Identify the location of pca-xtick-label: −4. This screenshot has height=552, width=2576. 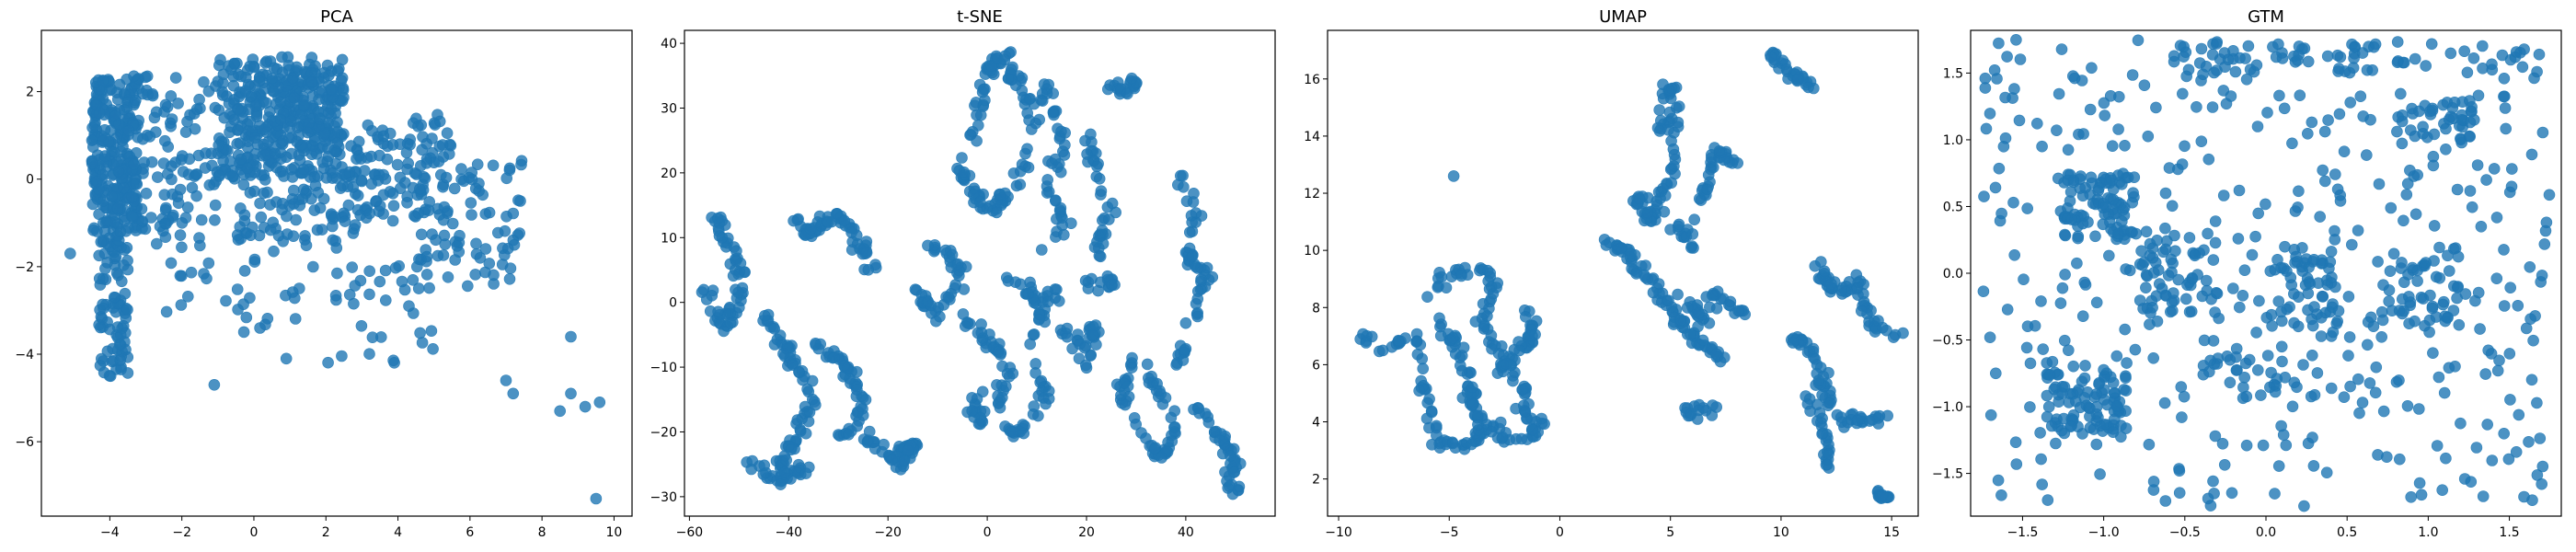
(110, 532).